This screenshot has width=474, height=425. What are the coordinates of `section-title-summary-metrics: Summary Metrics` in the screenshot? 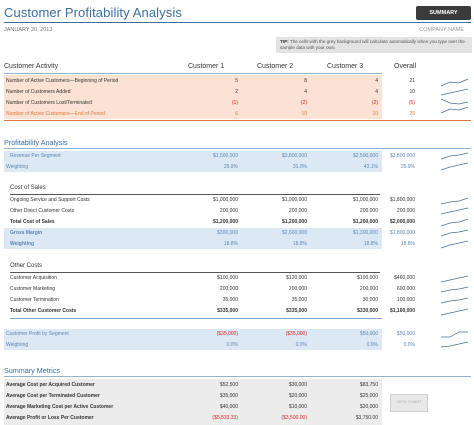 It's located at (32, 370).